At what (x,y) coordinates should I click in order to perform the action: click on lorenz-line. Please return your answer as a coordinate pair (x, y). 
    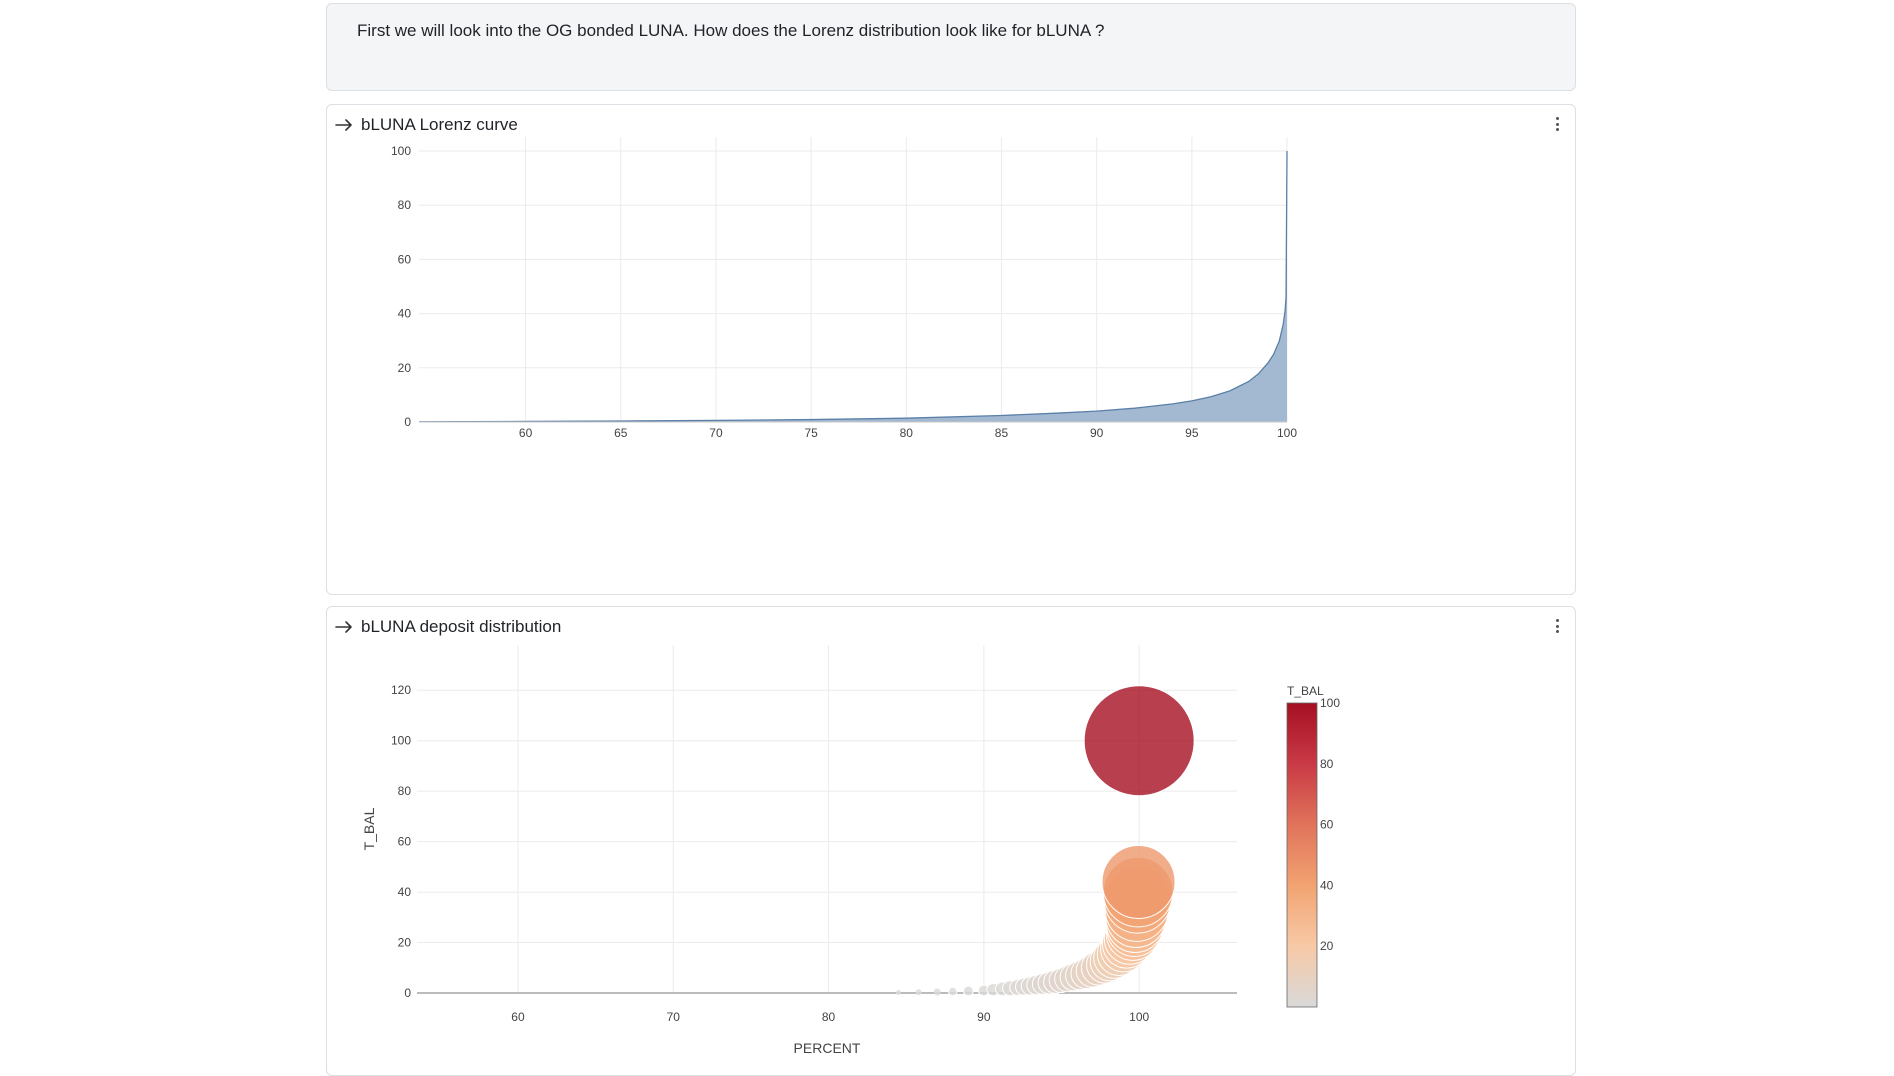
    Looking at the image, I should click on (853, 286).